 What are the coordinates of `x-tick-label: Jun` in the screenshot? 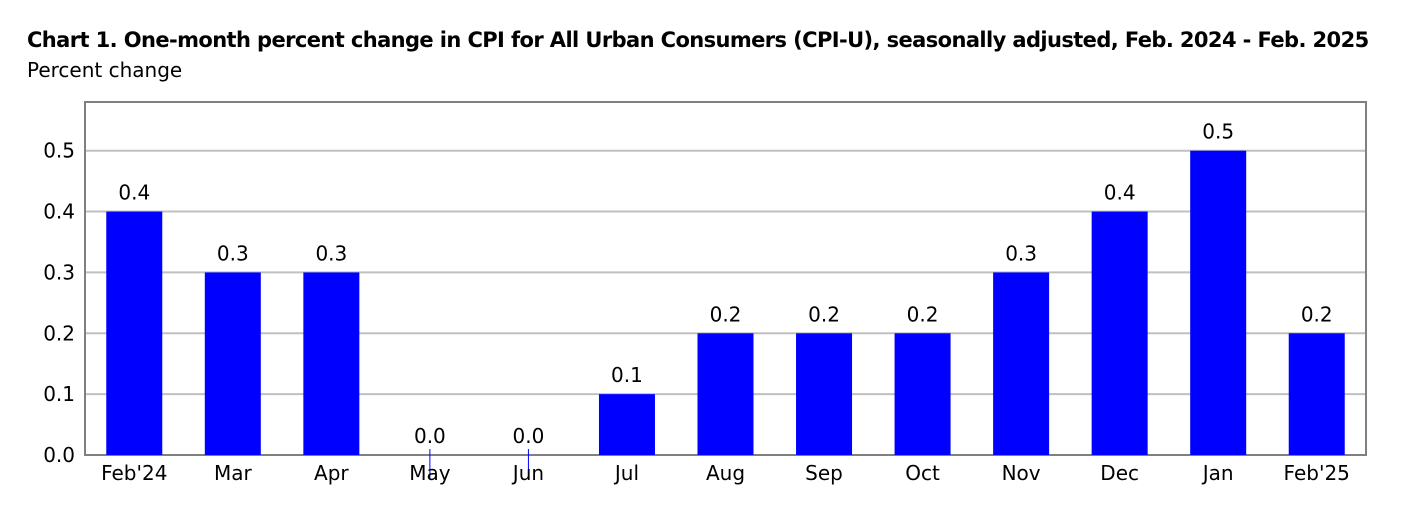 It's located at (527, 473).